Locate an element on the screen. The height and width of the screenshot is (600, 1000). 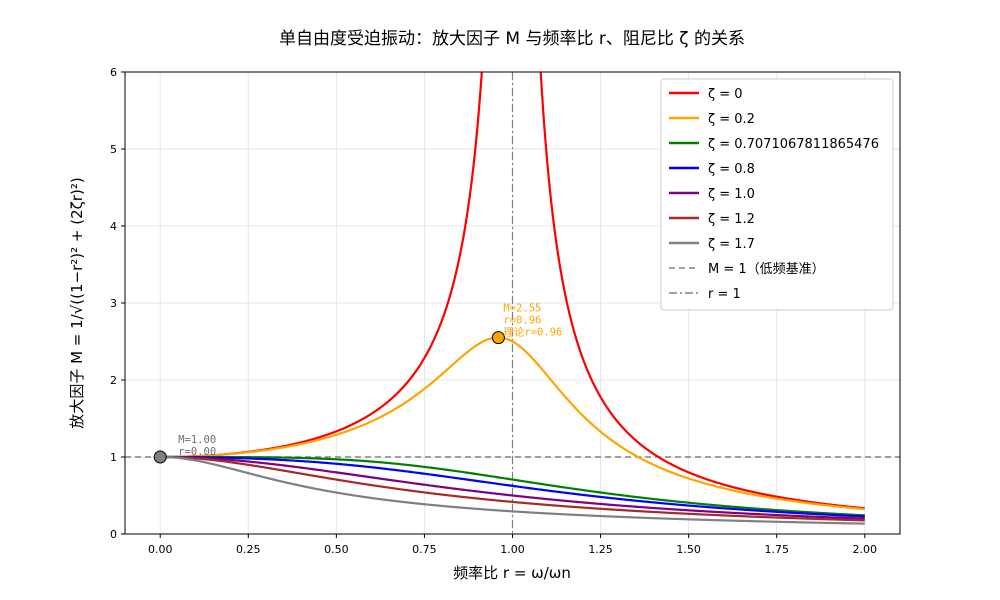
y-tick-label: 1 is located at coordinates (113, 457).